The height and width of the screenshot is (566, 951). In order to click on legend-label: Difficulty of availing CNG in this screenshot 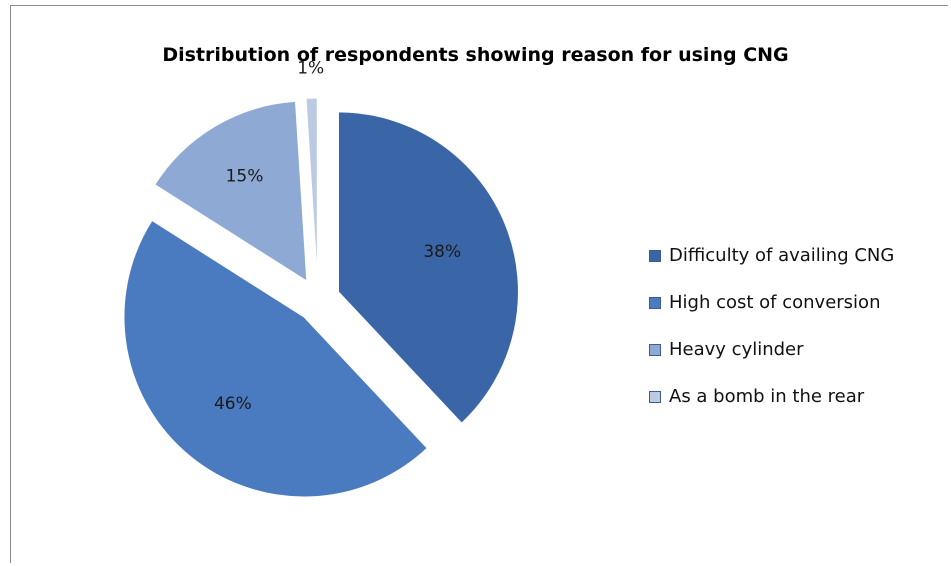, I will do `click(782, 255)`.